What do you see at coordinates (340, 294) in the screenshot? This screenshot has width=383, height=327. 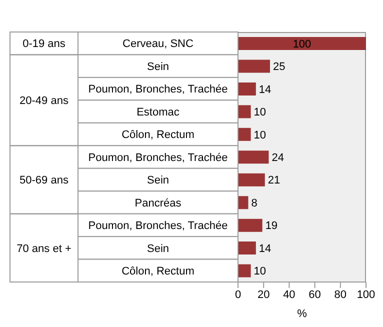 I see `x-tick-label: 80` at bounding box center [340, 294].